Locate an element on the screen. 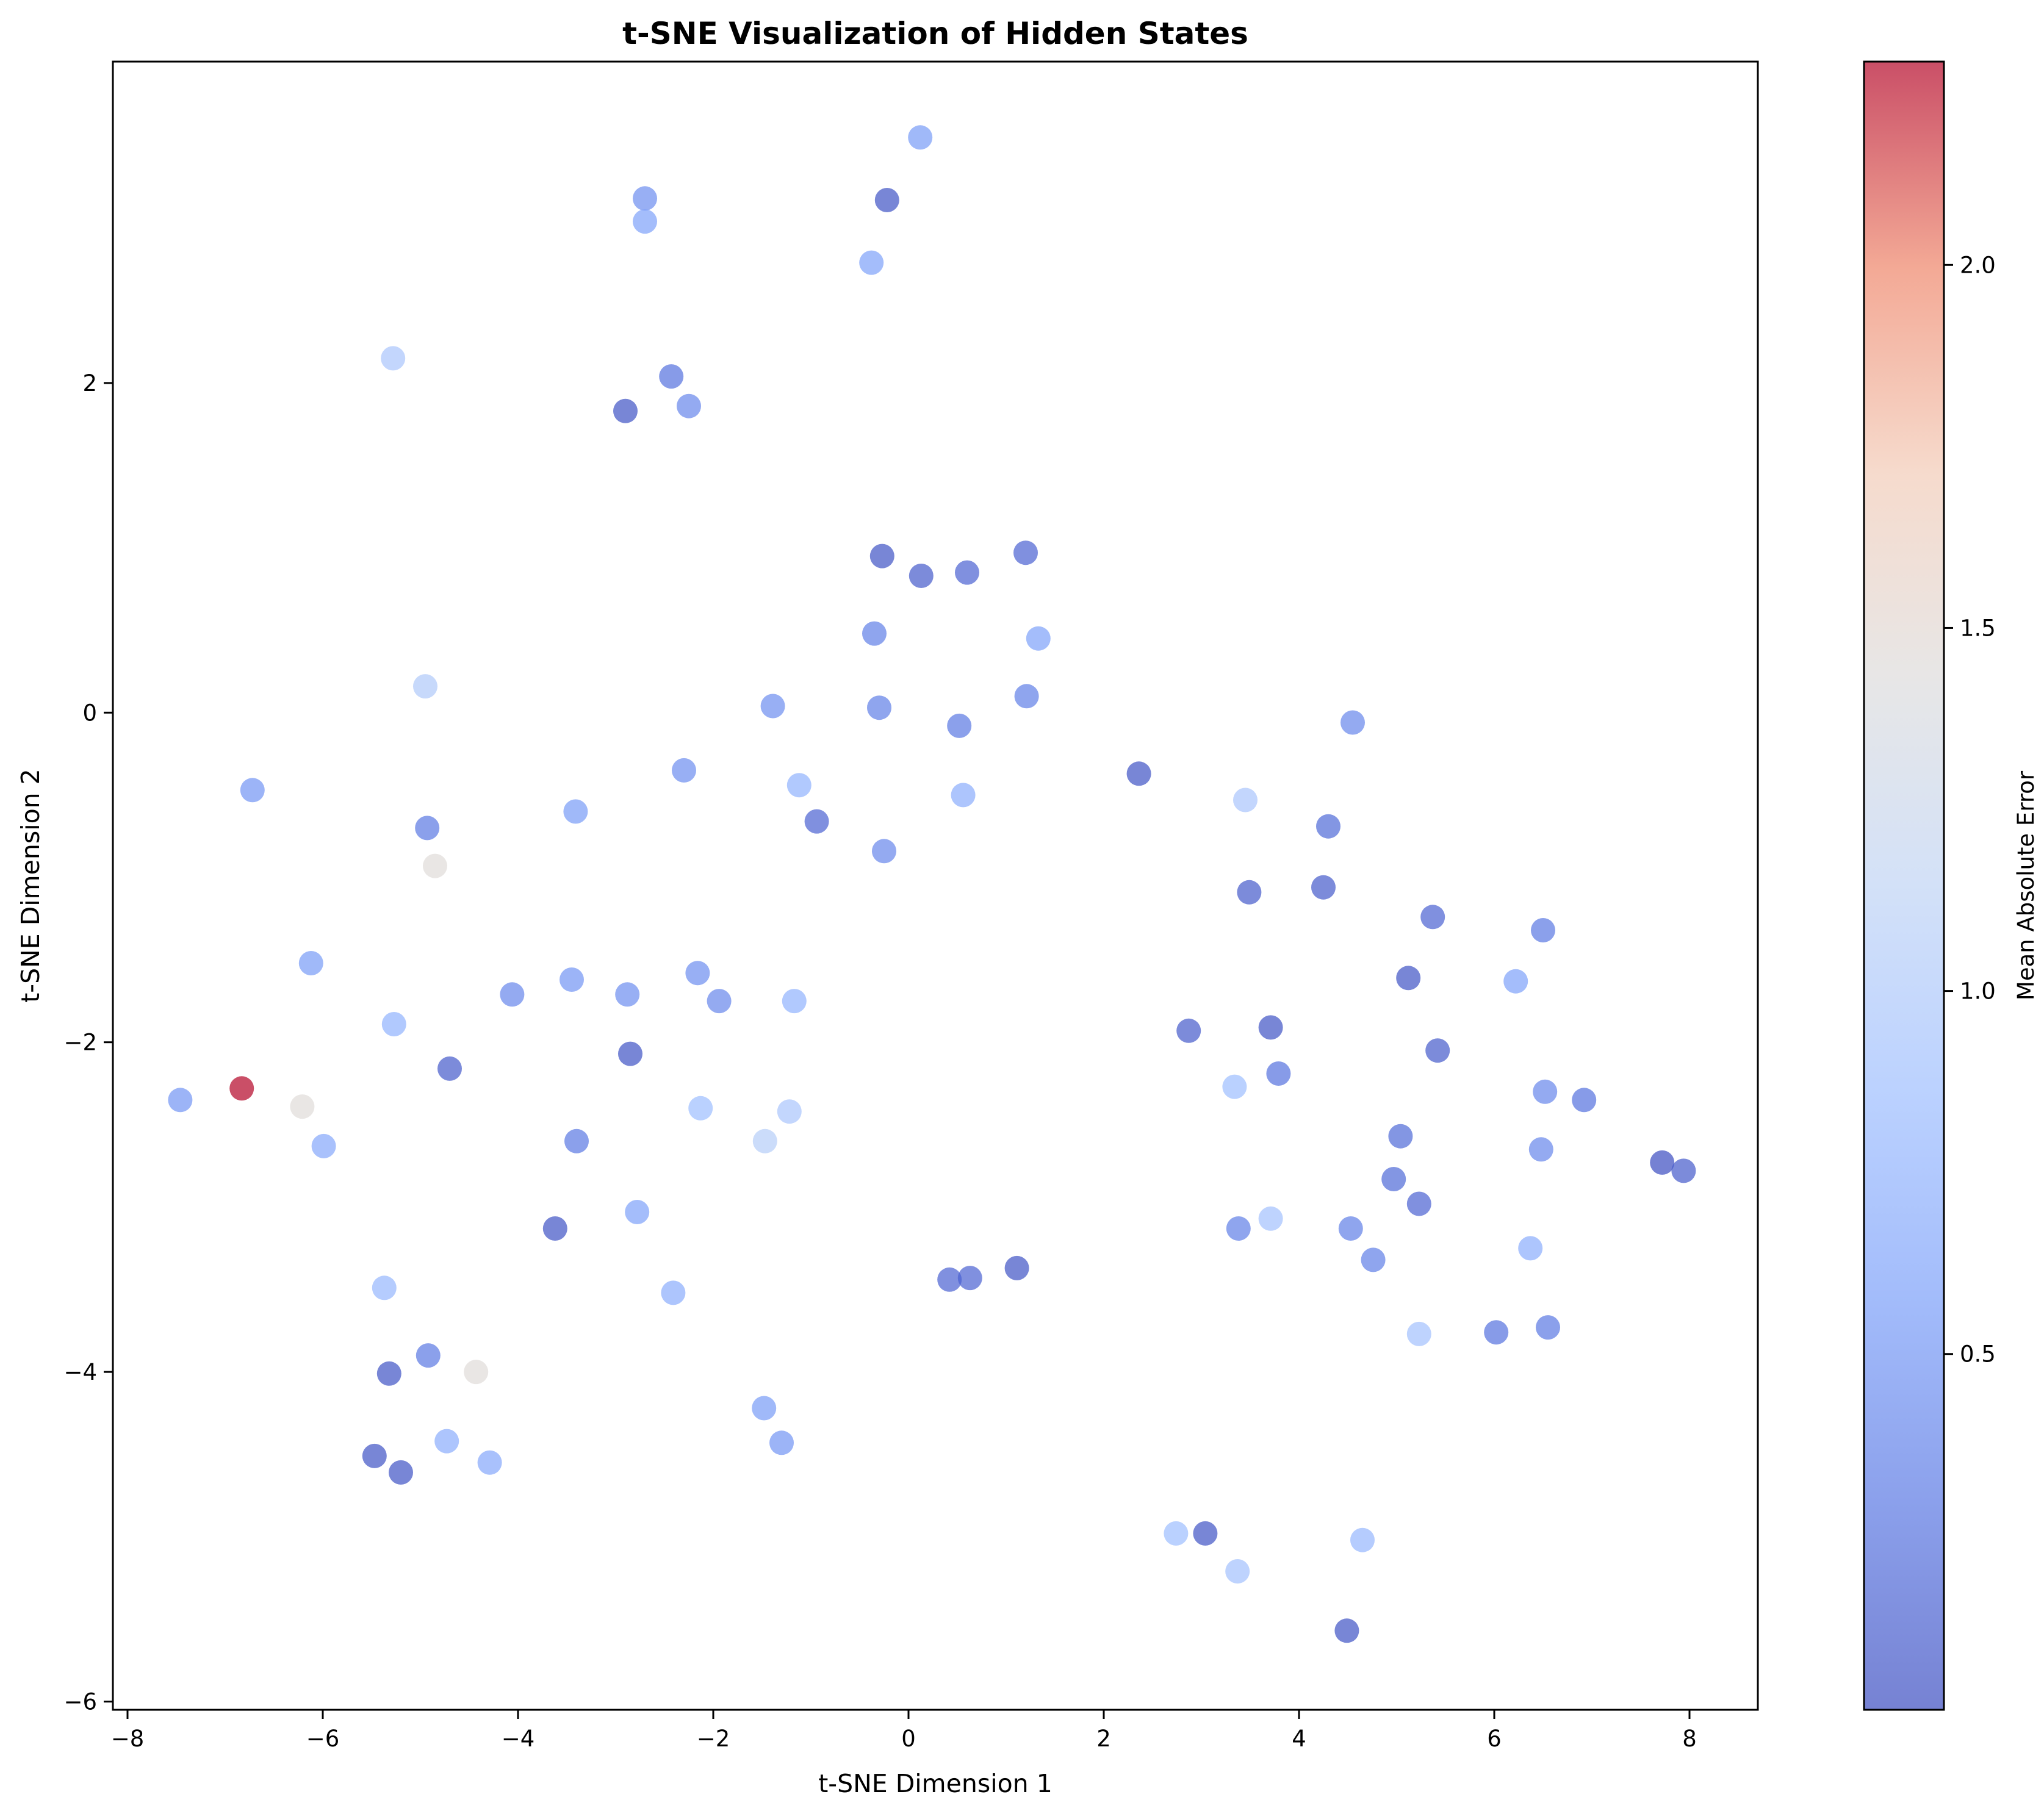 The height and width of the screenshot is (1808, 2044). x-tick-label: 8 is located at coordinates (1690, 1739).